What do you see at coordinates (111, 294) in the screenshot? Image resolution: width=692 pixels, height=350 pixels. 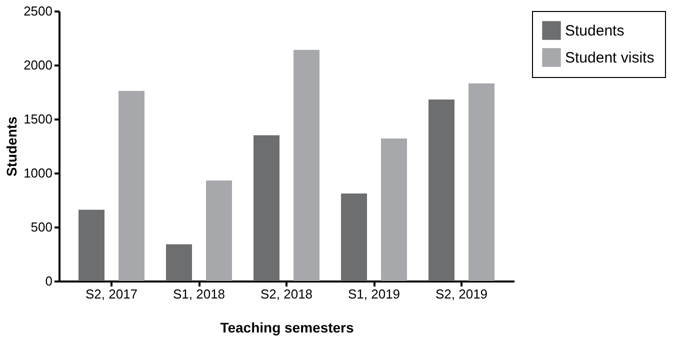 I see `x-tick-label: S2, 2017` at bounding box center [111, 294].